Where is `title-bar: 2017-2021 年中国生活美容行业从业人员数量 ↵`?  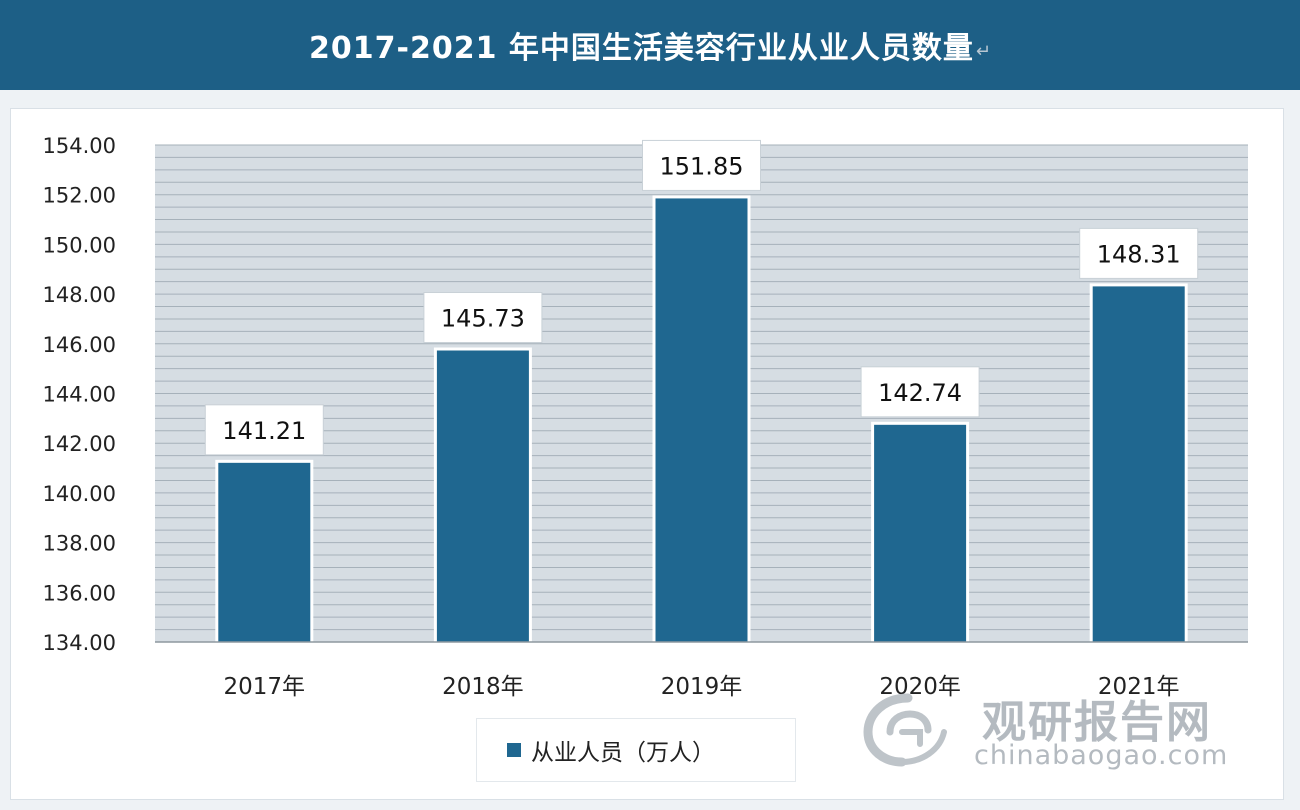 title-bar: 2017-2021 年中国生活美容行业从业人员数量 ↵ is located at coordinates (650, 45).